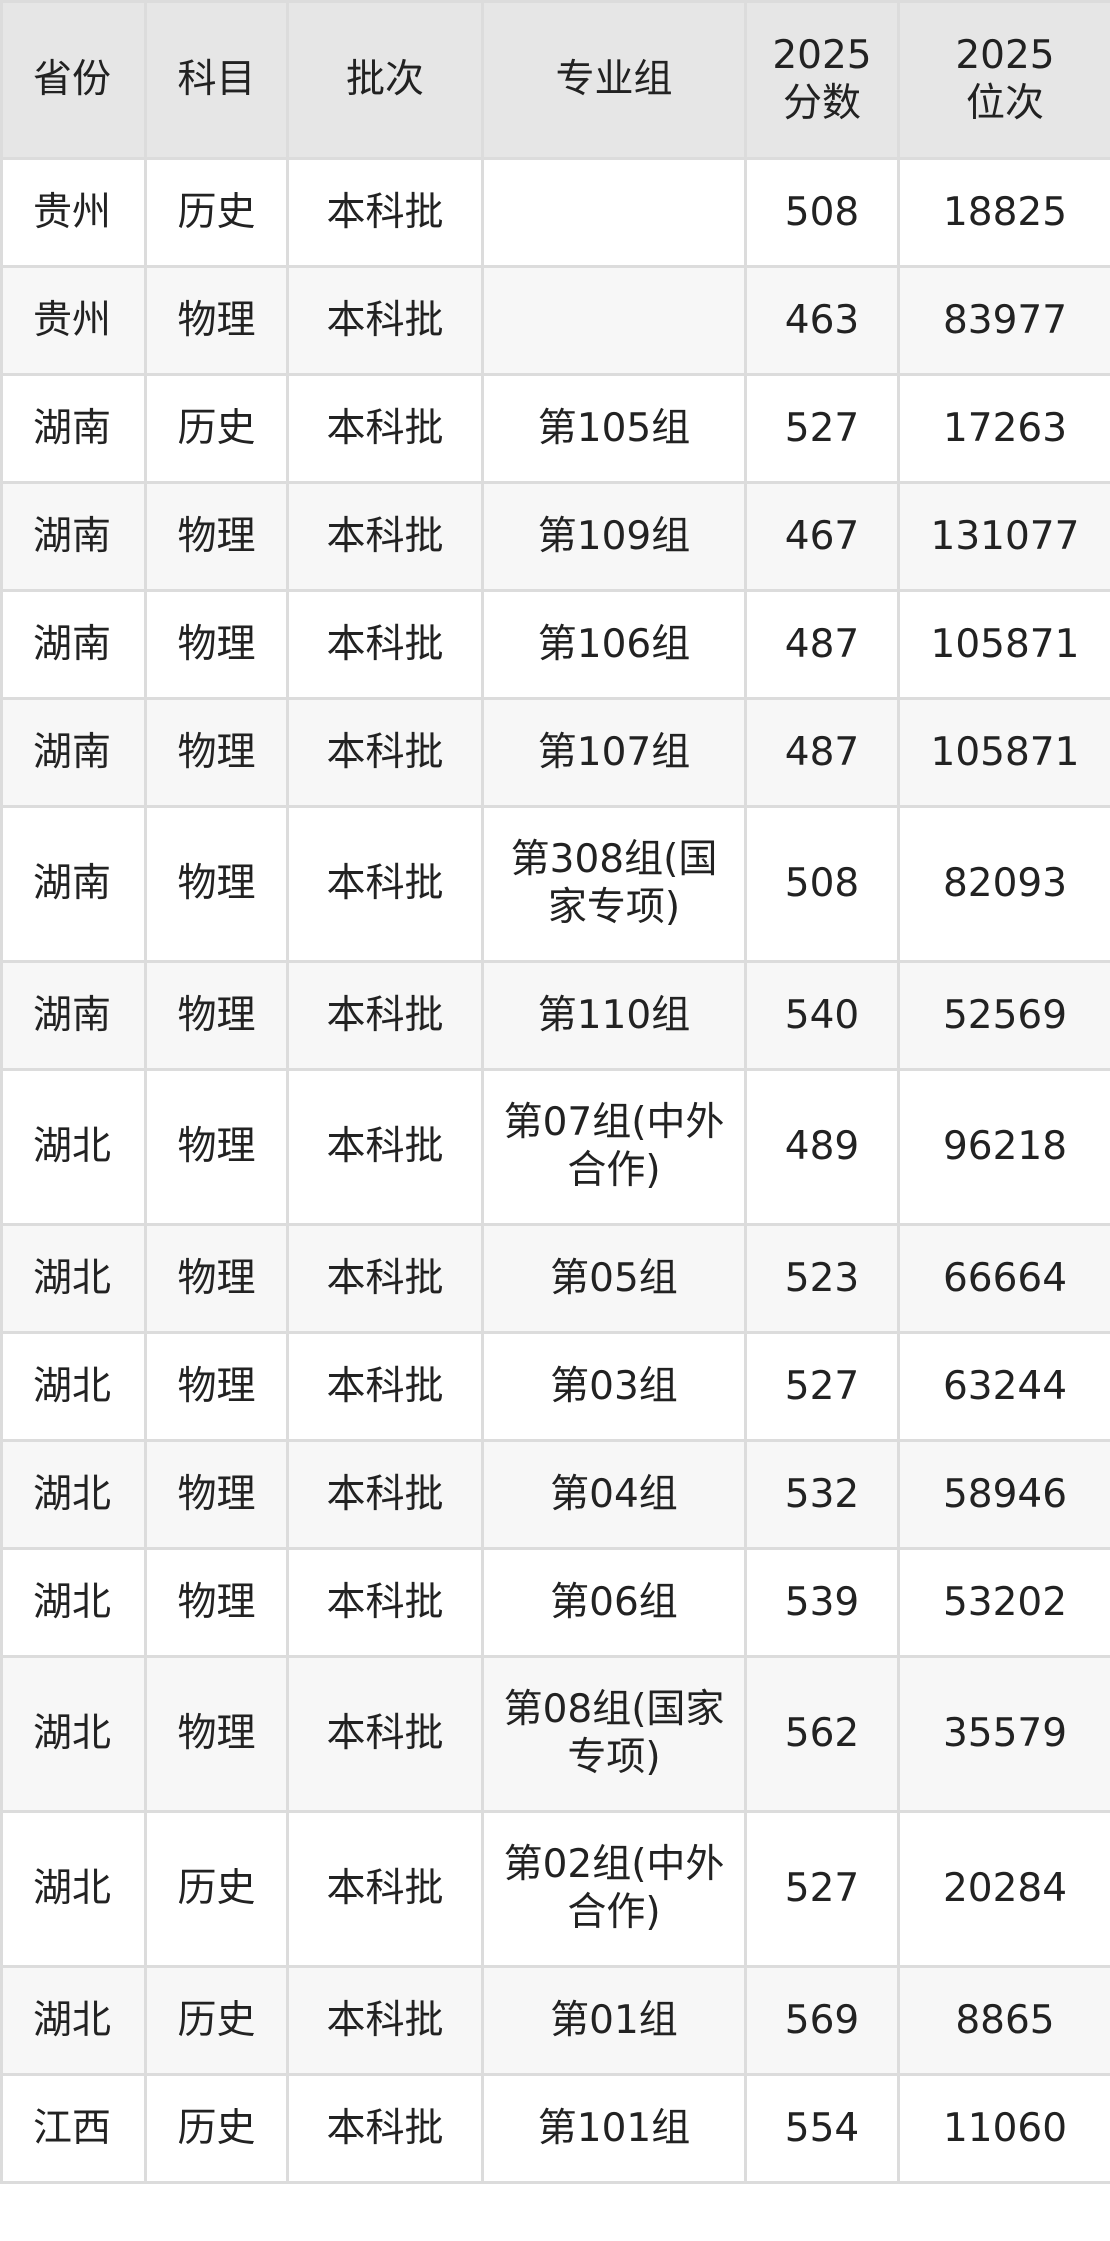 This screenshot has height=2241, width=1110. What do you see at coordinates (614, 1734) in the screenshot?
I see `cell-major-group: 第08组(国家专项)` at bounding box center [614, 1734].